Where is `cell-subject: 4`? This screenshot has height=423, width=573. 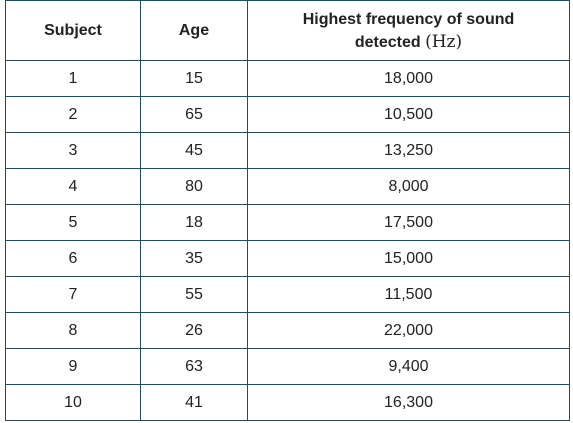
cell-subject: 4 is located at coordinates (73, 186).